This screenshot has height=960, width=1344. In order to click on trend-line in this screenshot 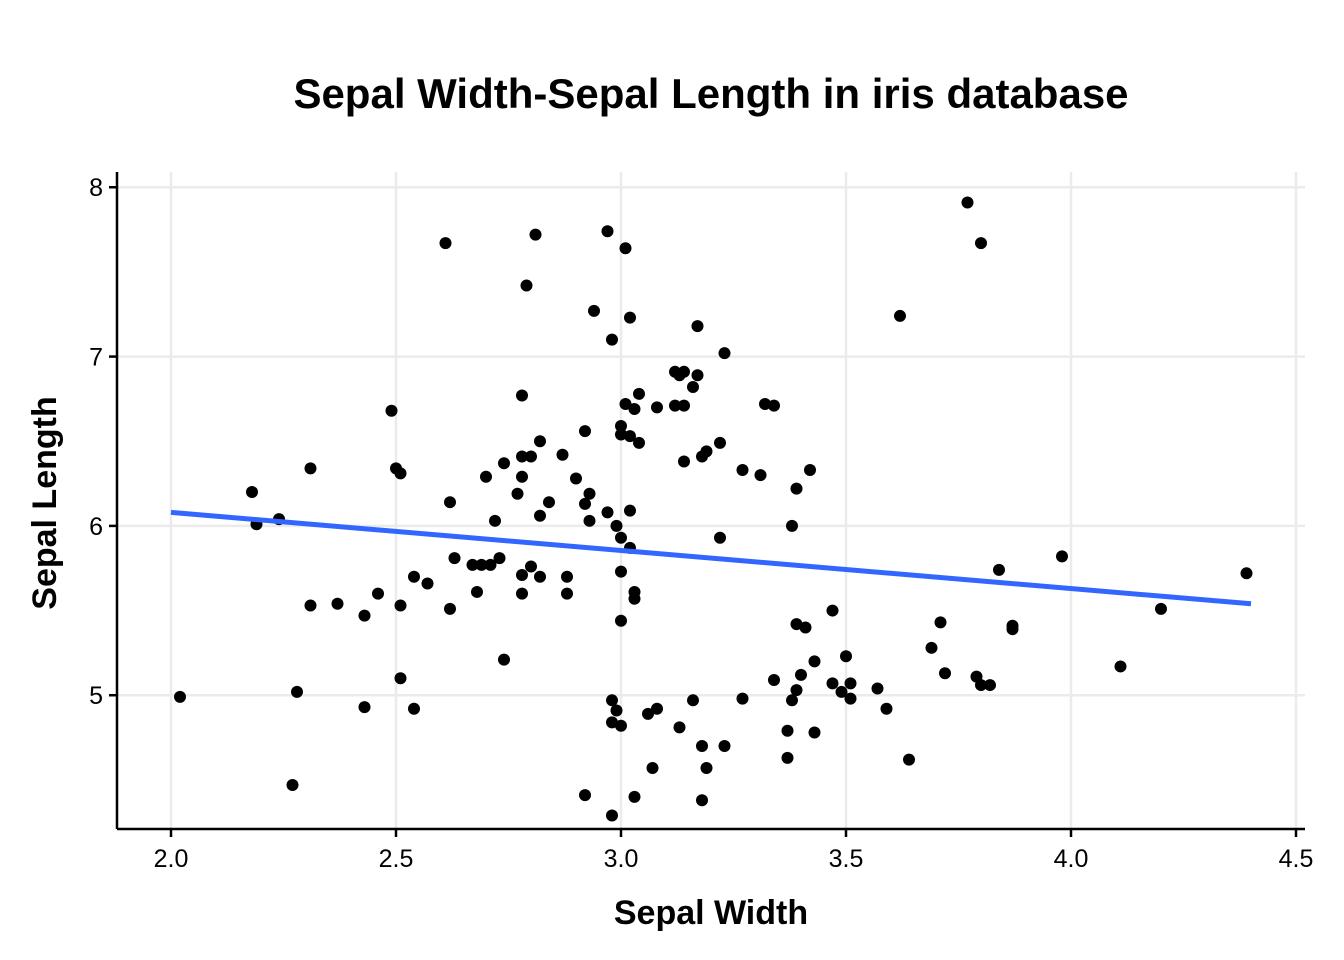, I will do `click(711, 558)`.